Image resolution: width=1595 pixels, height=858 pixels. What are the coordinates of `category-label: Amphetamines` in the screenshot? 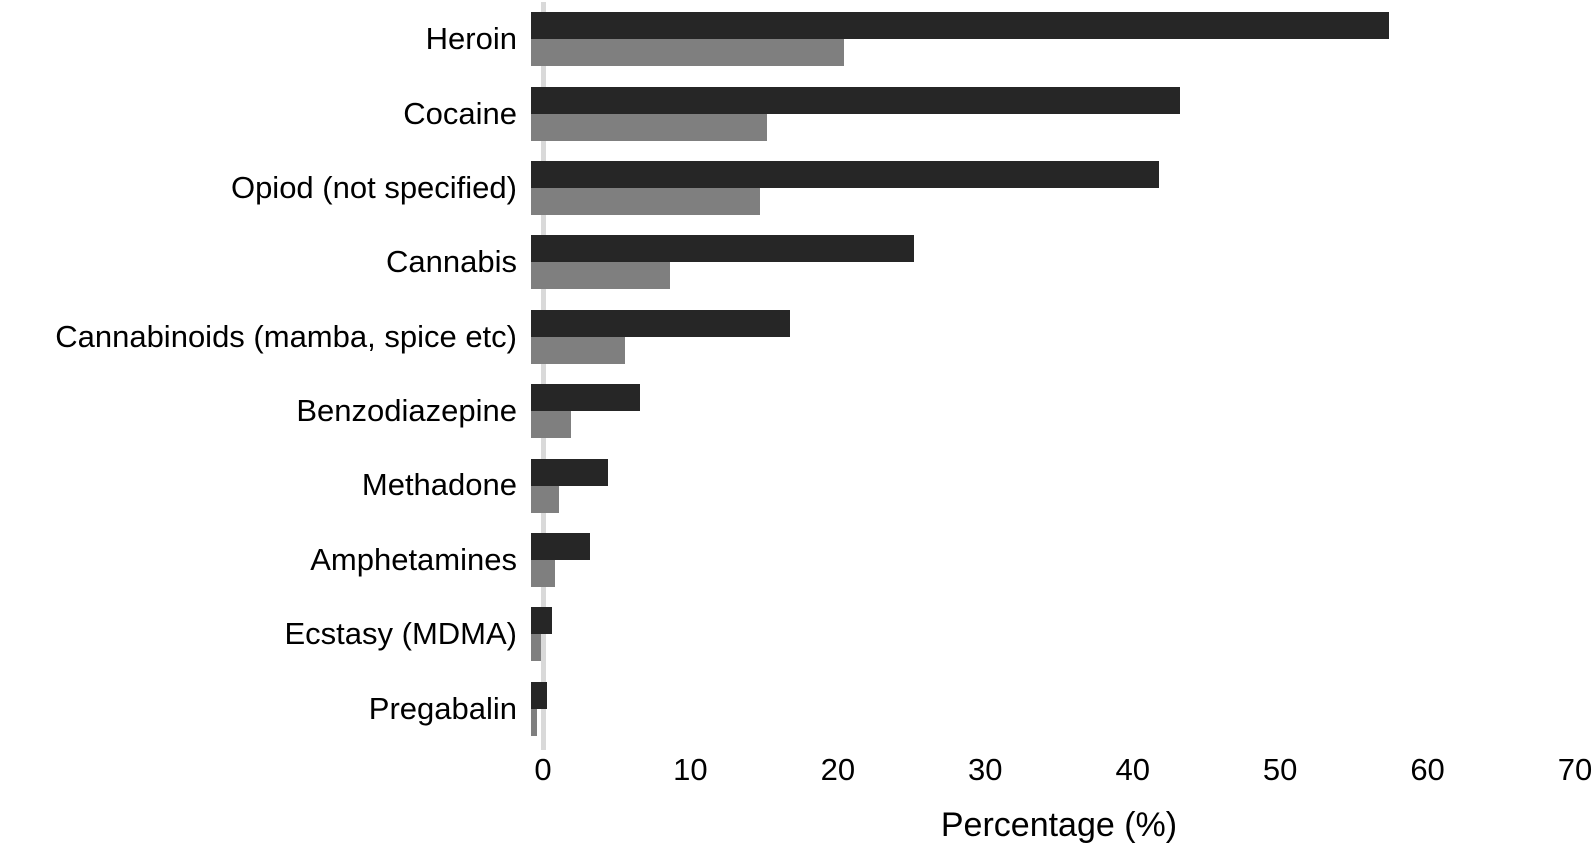 It's located at (413, 559).